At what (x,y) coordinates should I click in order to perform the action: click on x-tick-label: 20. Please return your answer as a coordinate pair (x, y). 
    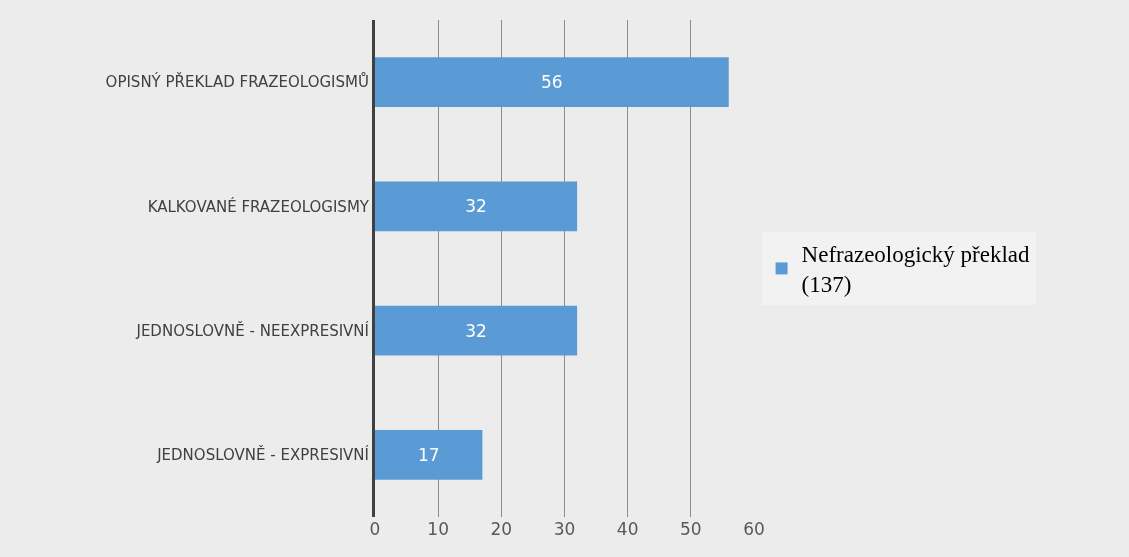
    Looking at the image, I should click on (501, 529).